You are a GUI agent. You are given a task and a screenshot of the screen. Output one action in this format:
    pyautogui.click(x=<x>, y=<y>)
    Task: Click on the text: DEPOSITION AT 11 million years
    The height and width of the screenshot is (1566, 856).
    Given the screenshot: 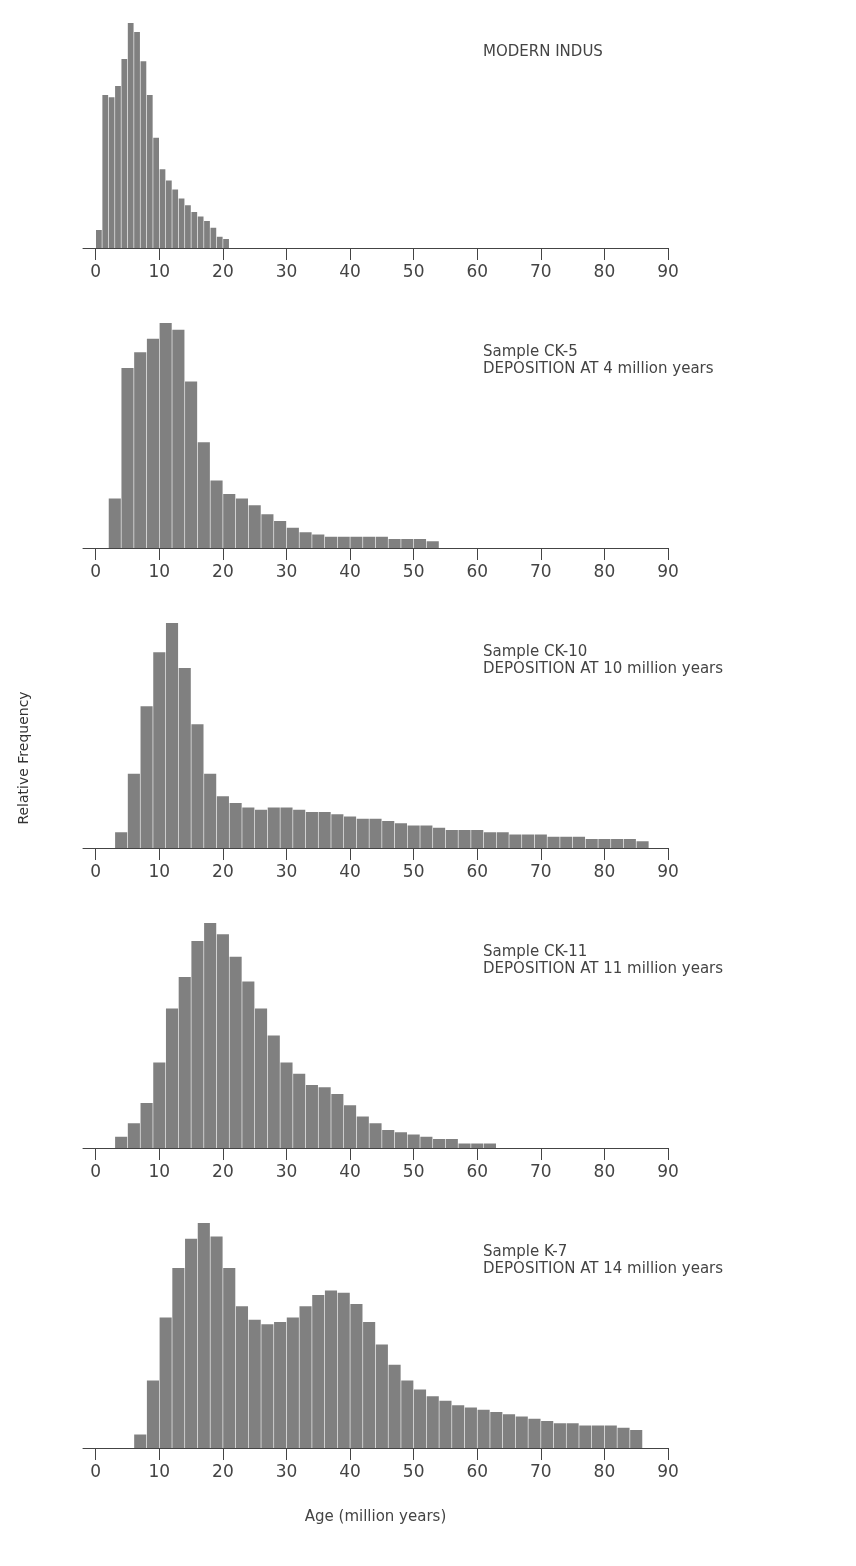 What is the action you would take?
    pyautogui.click(x=603, y=967)
    